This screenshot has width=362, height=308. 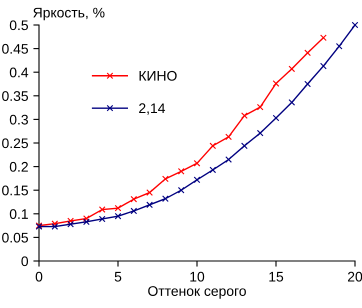 I want to click on y-tick-label: 0.1, so click(x=19, y=214).